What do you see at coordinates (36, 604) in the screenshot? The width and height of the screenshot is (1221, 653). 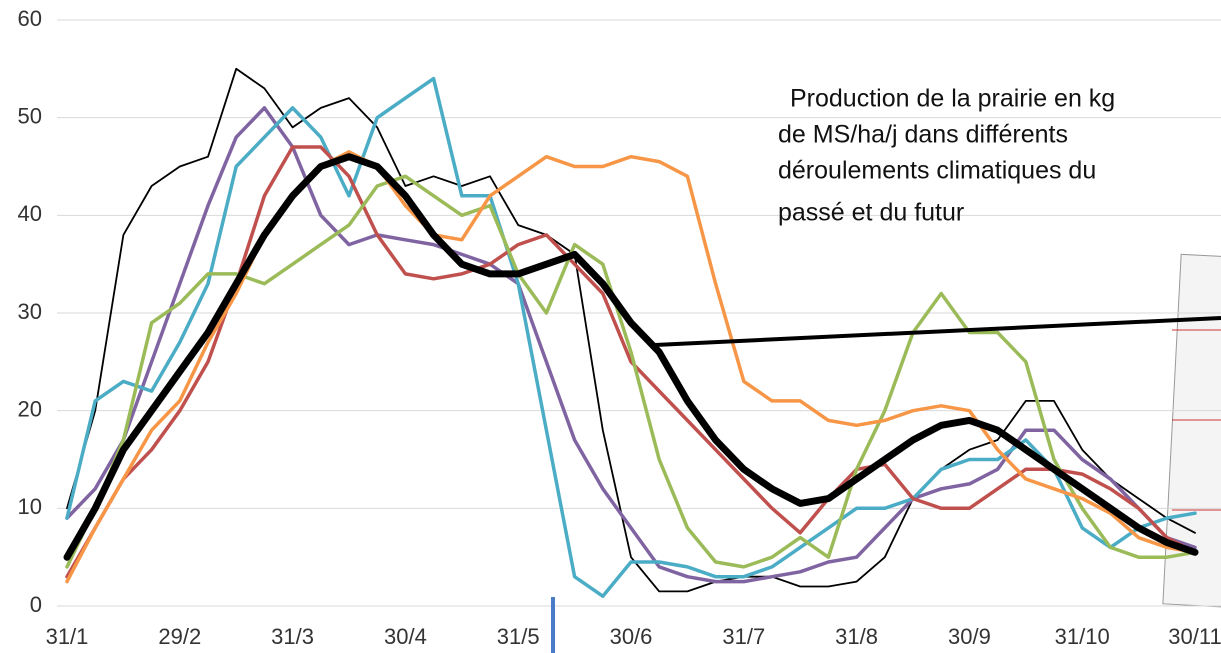 I see `y-tick-label: 0` at bounding box center [36, 604].